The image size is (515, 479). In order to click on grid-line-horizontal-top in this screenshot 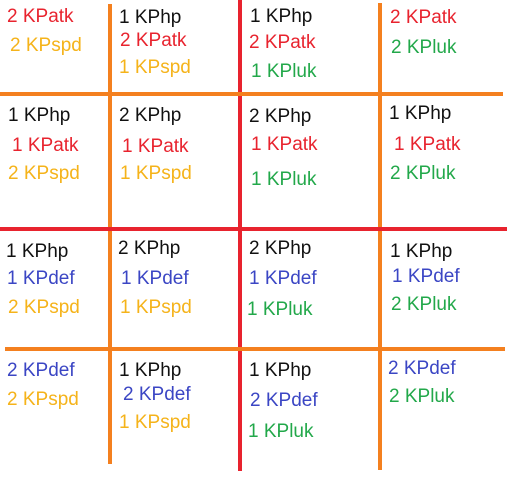, I will do `click(251, 94)`.